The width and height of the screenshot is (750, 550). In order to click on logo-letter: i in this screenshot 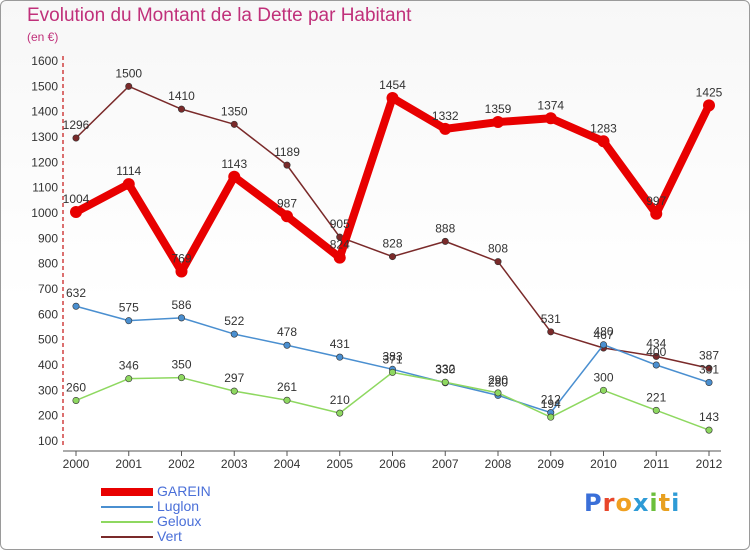, I will do `click(654, 503)`.